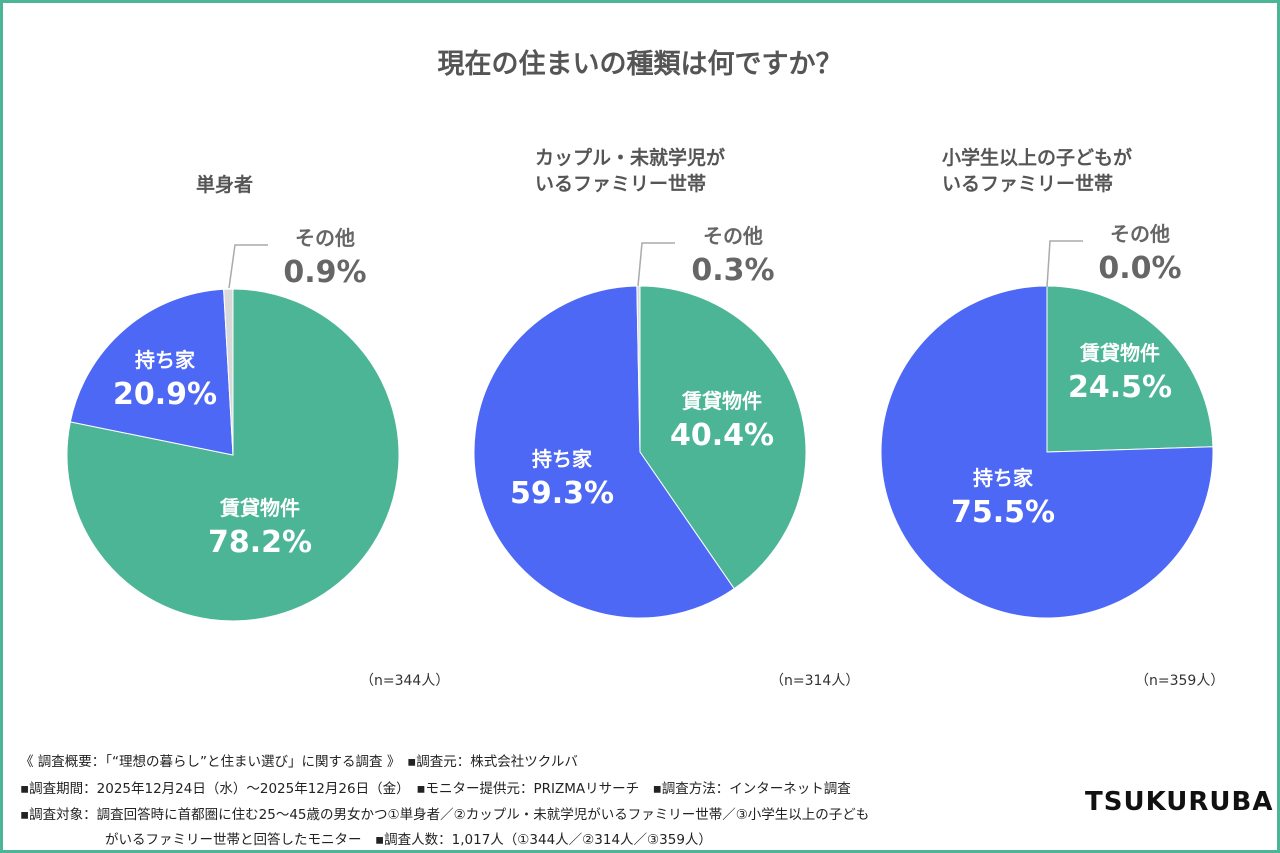 The height and width of the screenshot is (853, 1280). Describe the element at coordinates (225, 185) in the screenshot. I see `pie1-title: 単身者` at that location.